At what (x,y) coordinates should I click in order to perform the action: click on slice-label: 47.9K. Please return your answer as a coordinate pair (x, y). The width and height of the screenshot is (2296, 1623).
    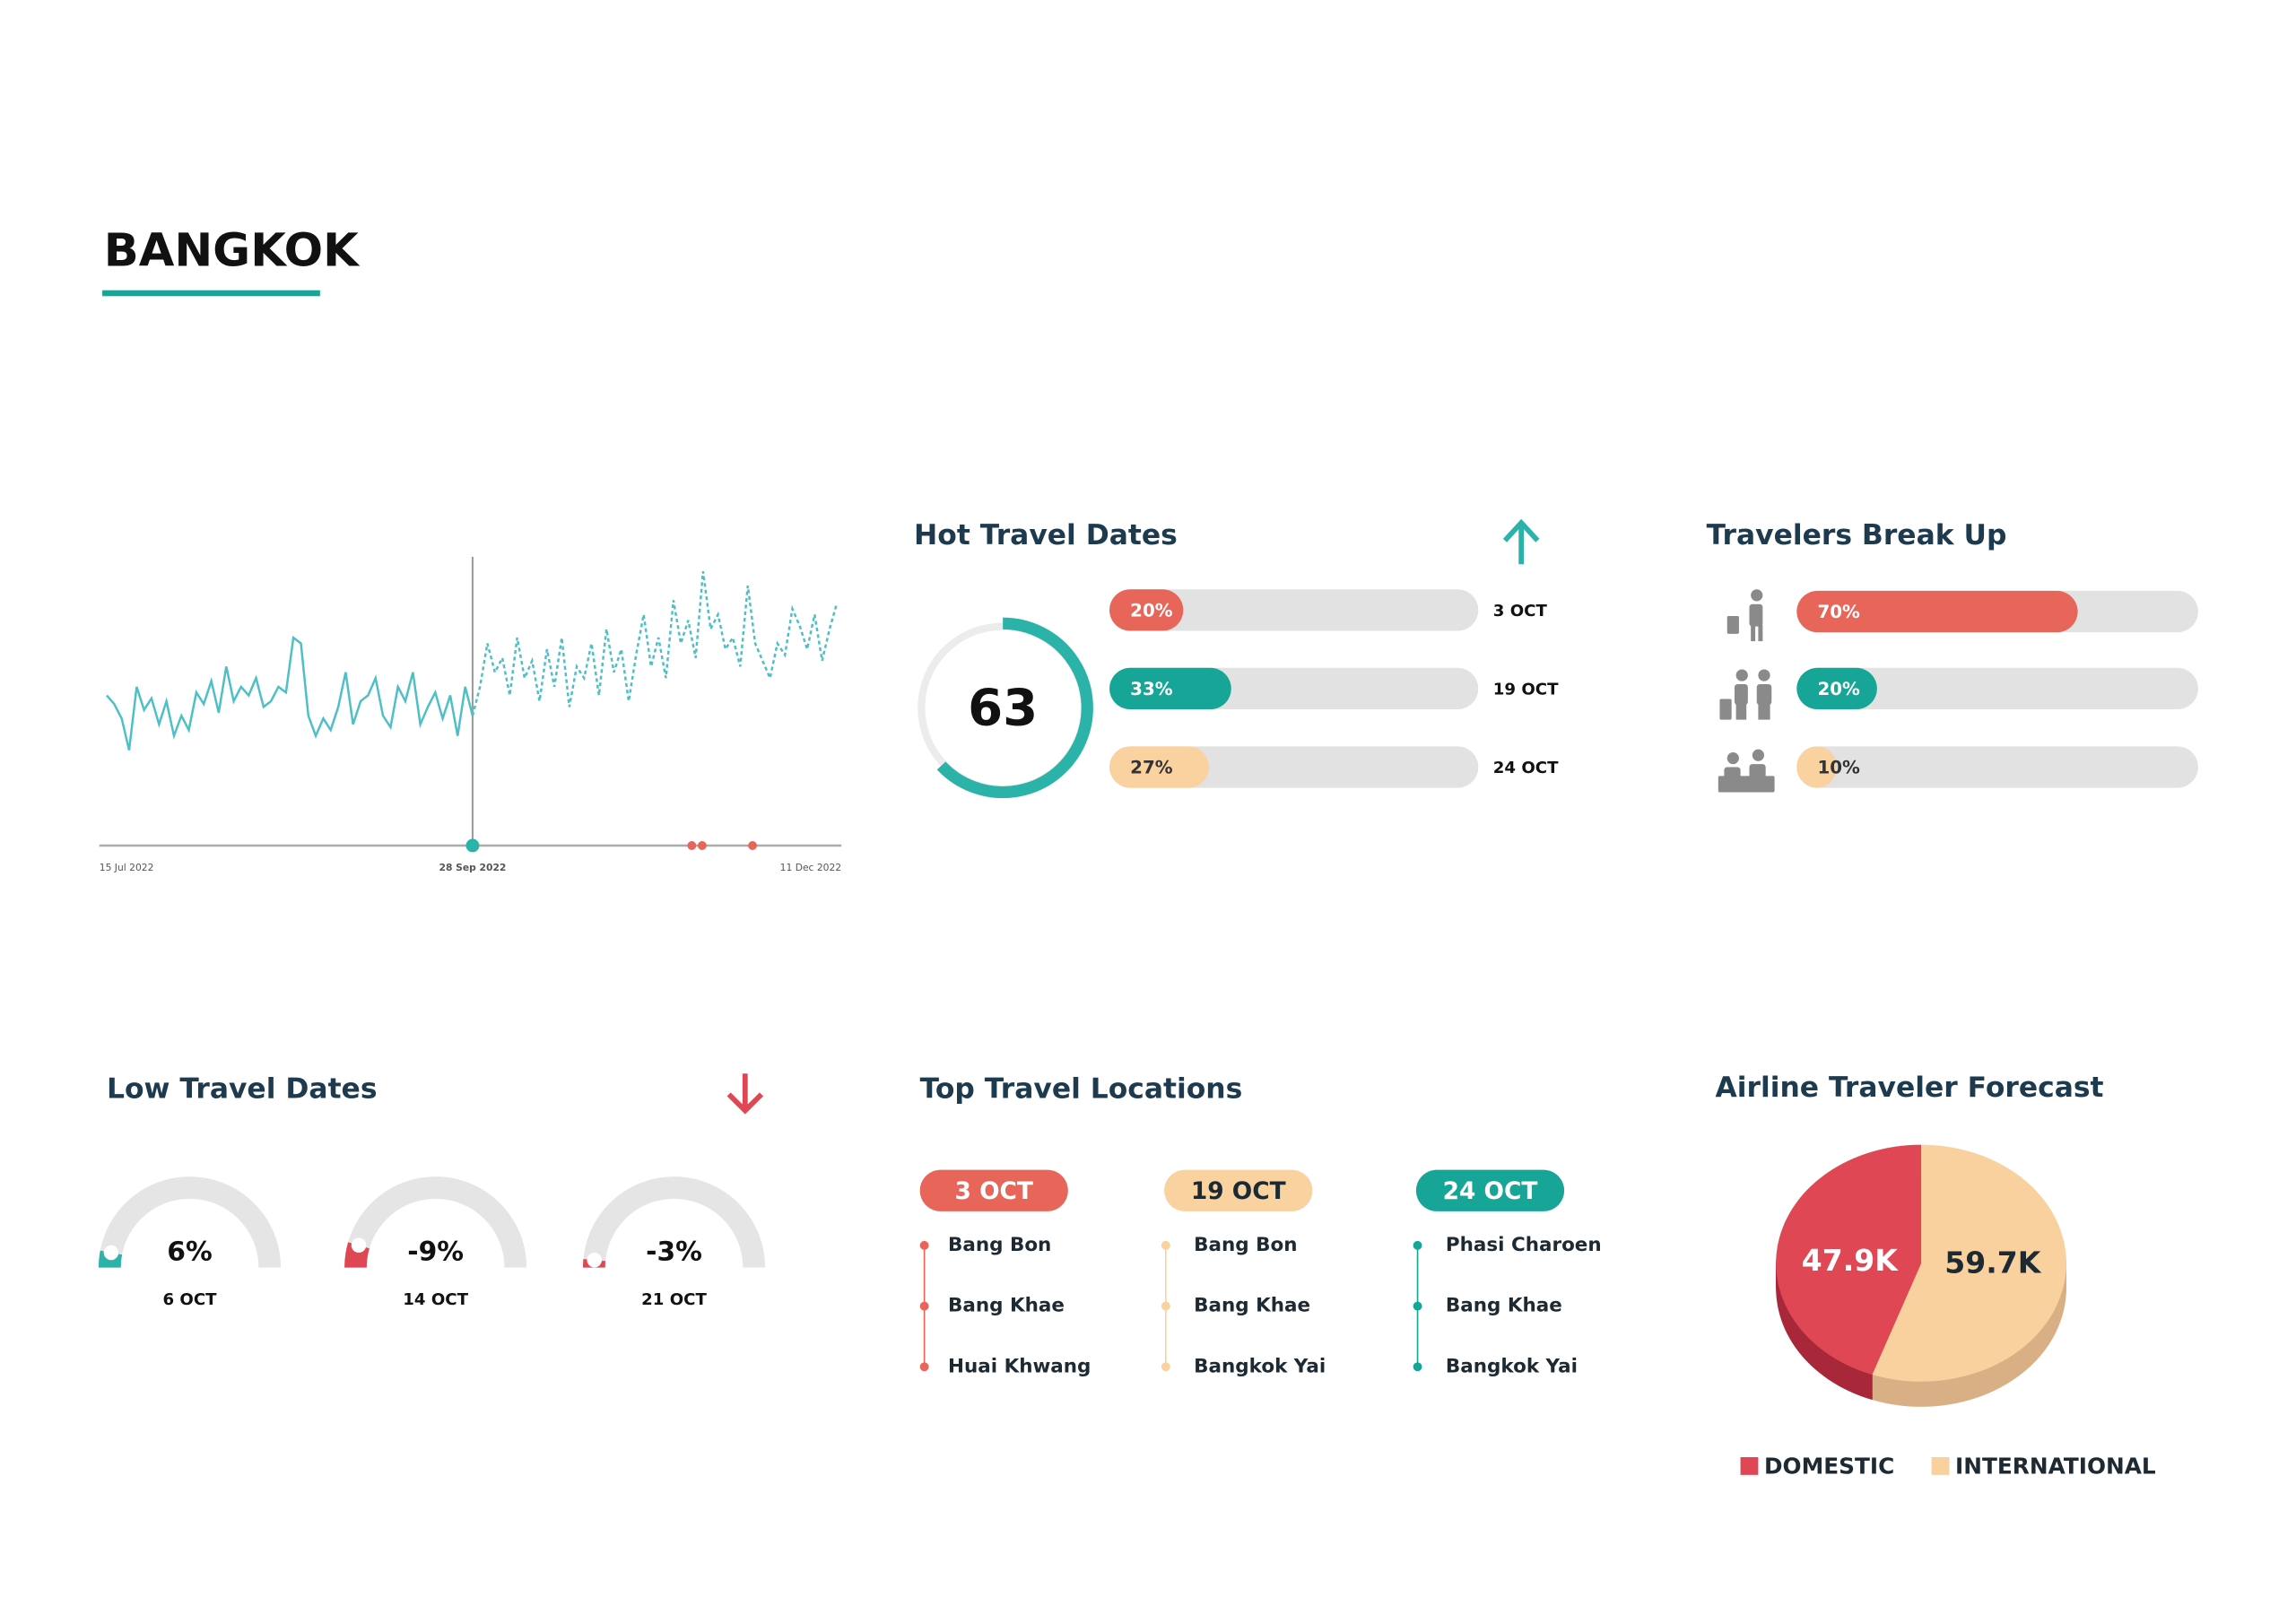
    Looking at the image, I should click on (1850, 1260).